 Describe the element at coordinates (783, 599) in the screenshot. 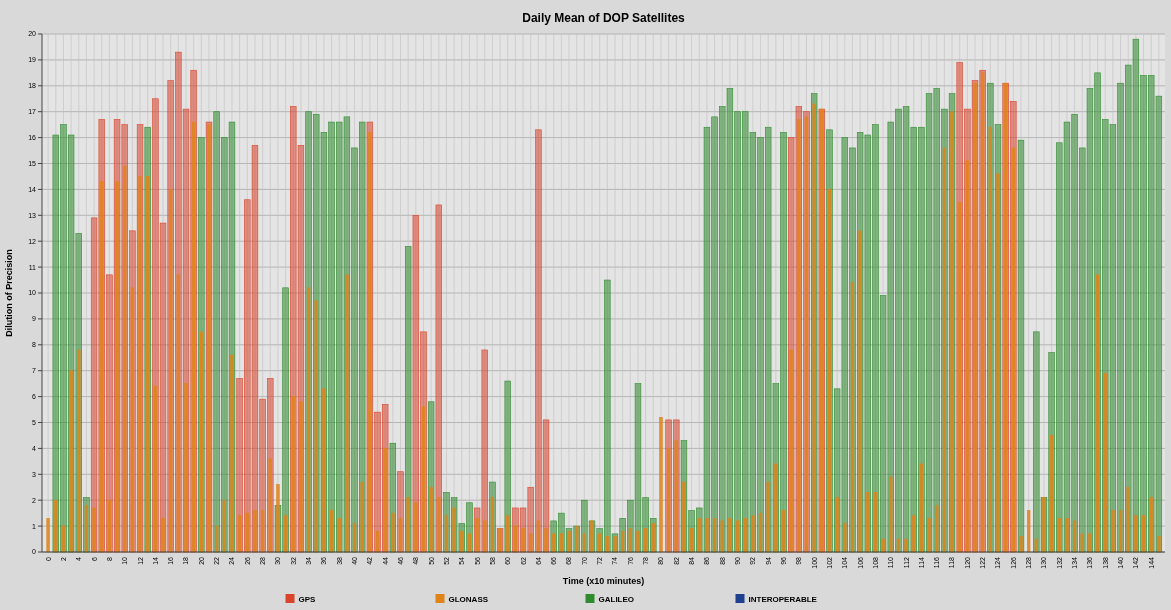

I see `legend-label: INTEROPERABLE` at that location.